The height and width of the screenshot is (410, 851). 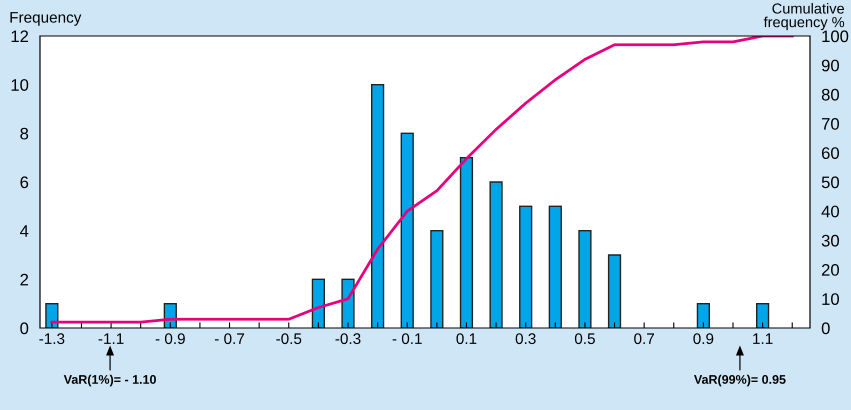 What do you see at coordinates (407, 338) in the screenshot?
I see `x-tick-label: - 0.1` at bounding box center [407, 338].